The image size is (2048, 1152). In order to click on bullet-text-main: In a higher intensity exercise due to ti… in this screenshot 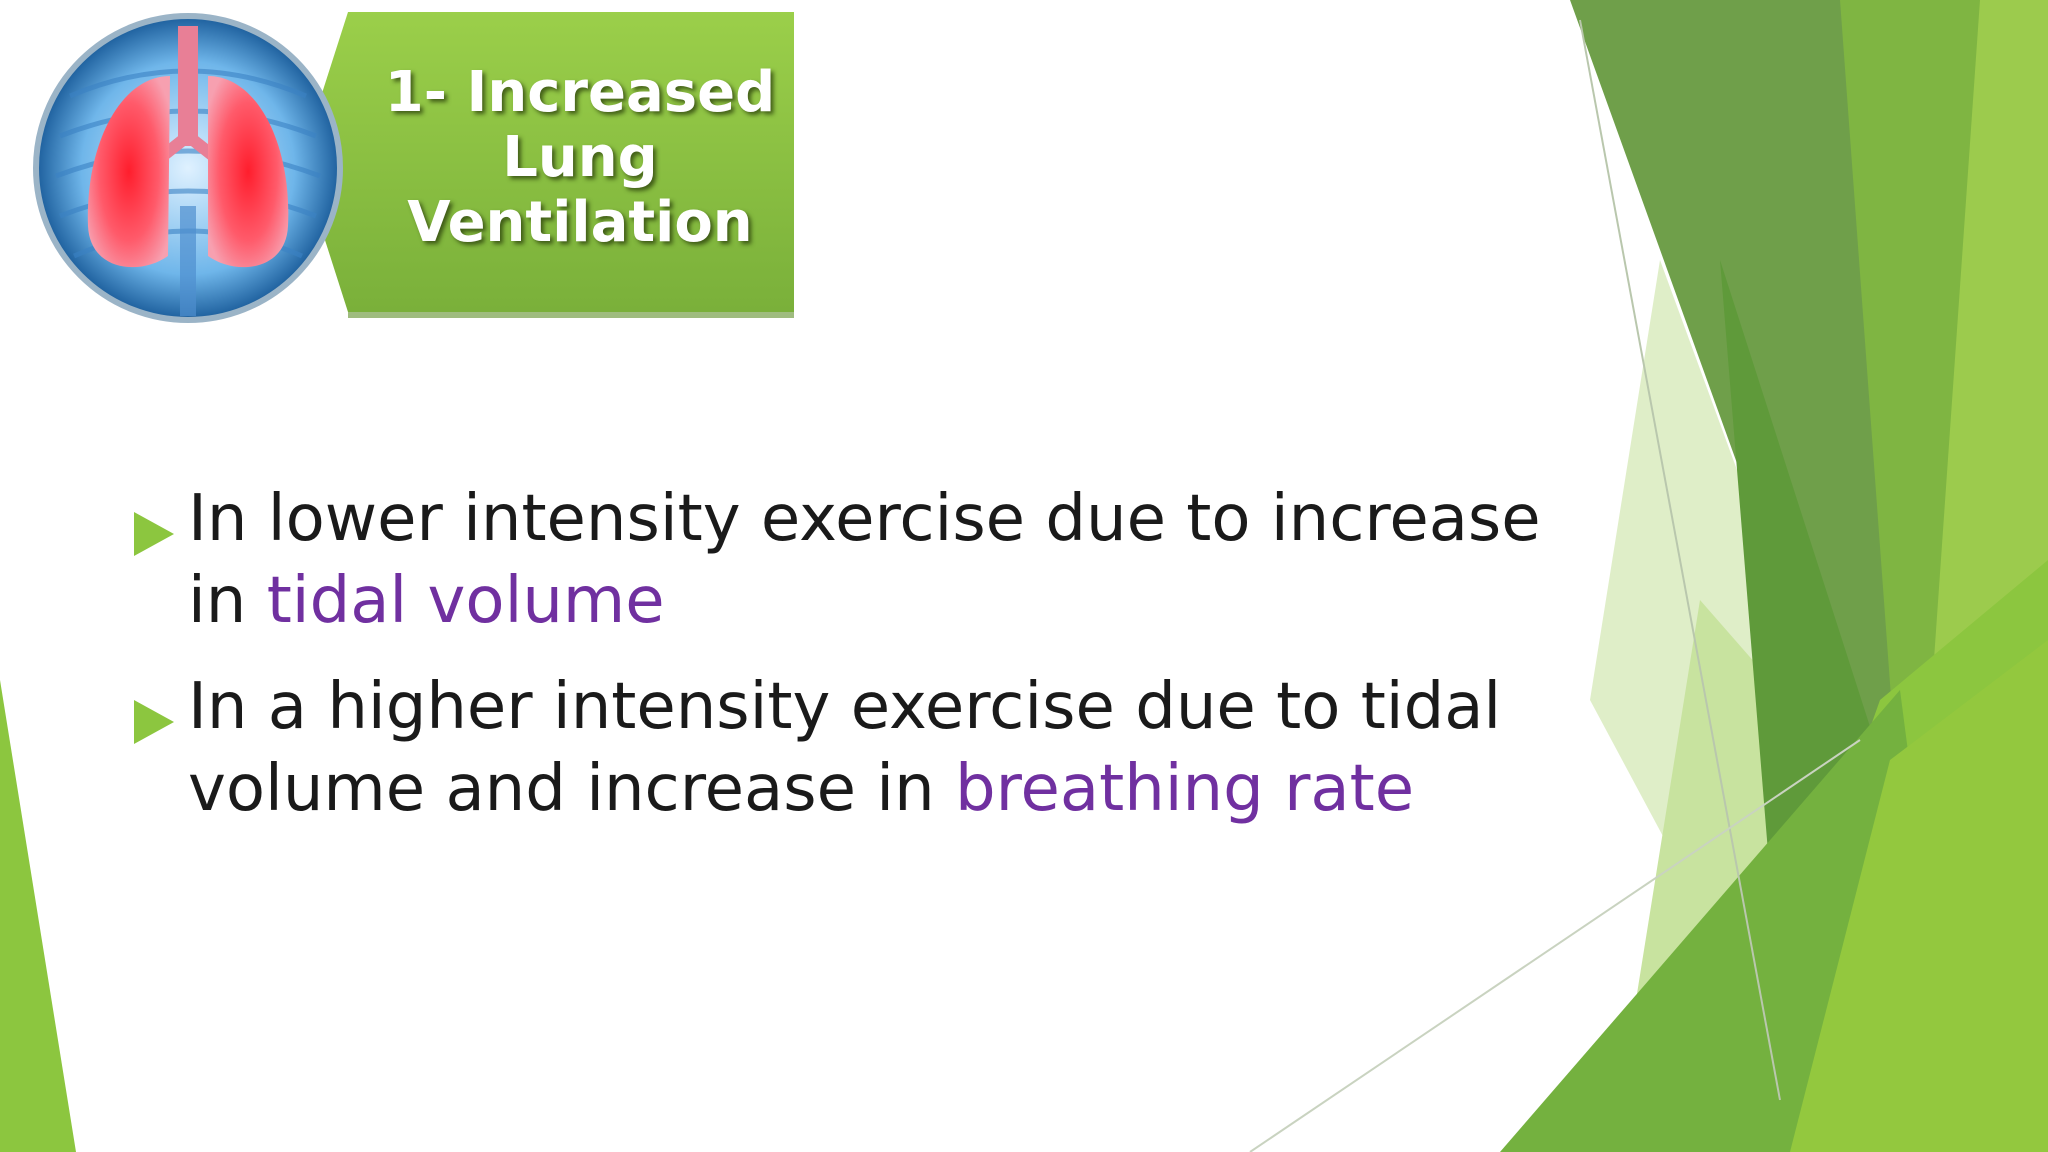, I will do `click(845, 748)`.